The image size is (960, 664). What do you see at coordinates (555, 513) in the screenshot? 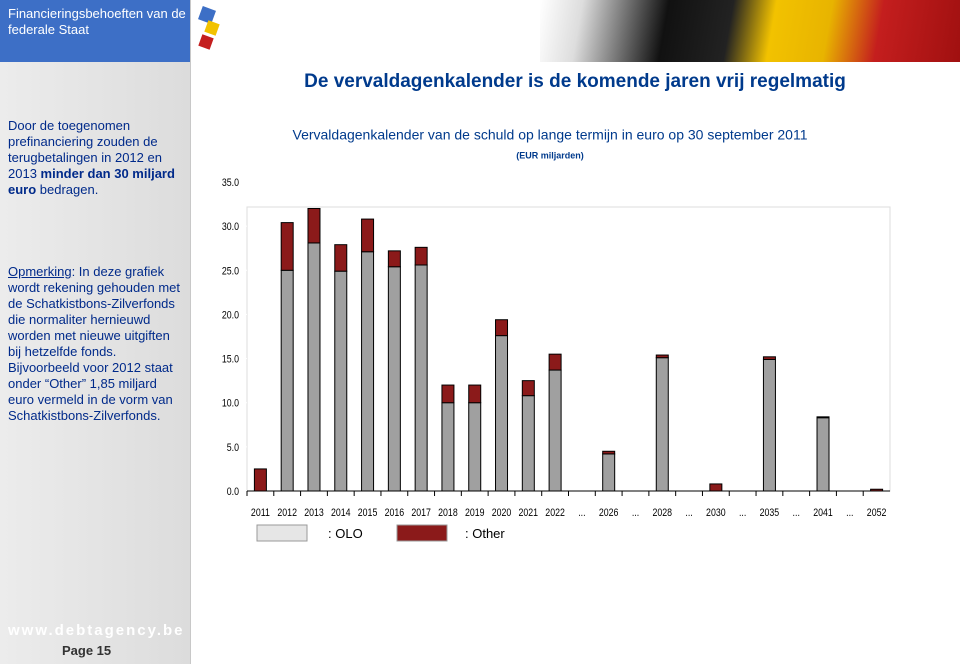
I see `x-tick-label: 2022` at bounding box center [555, 513].